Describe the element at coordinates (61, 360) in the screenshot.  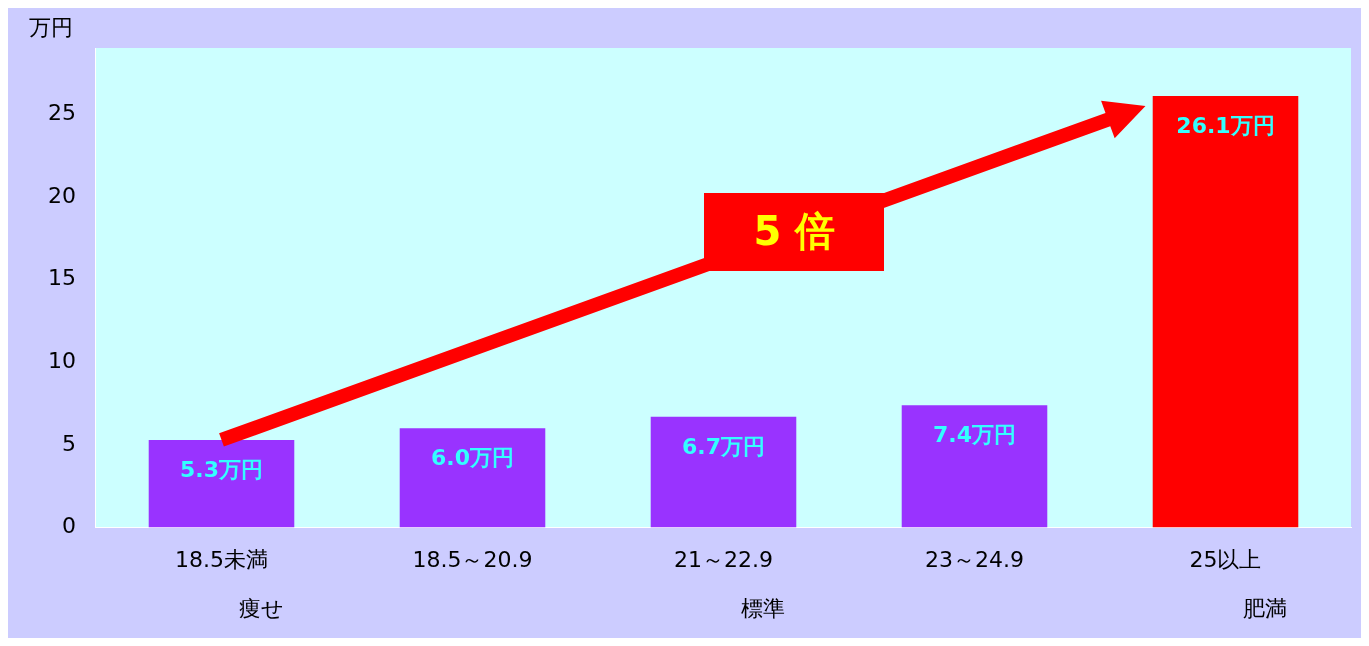
I see `y-tick-label: 10` at that location.